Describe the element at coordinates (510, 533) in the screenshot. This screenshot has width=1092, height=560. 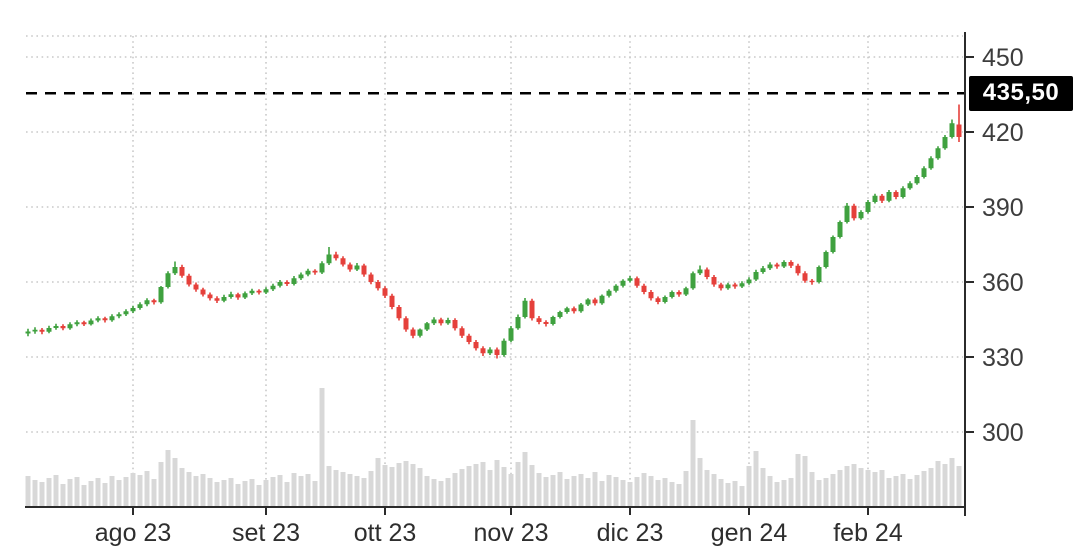
I see `x-axis-label: nov 23` at that location.